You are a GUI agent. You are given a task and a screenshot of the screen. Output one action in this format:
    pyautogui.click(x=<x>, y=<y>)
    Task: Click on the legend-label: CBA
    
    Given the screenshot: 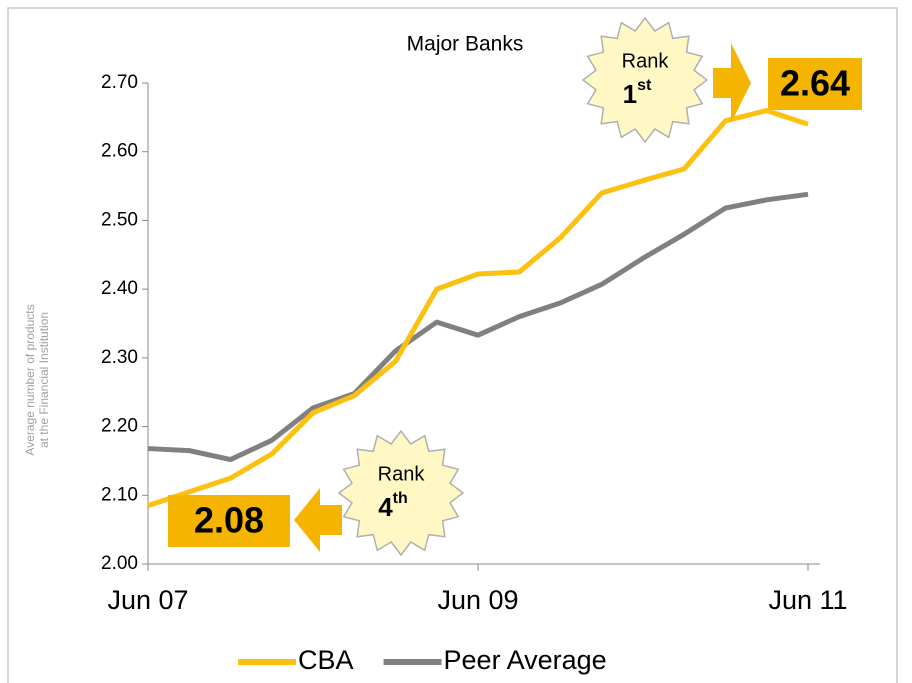 What is the action you would take?
    pyautogui.click(x=326, y=660)
    